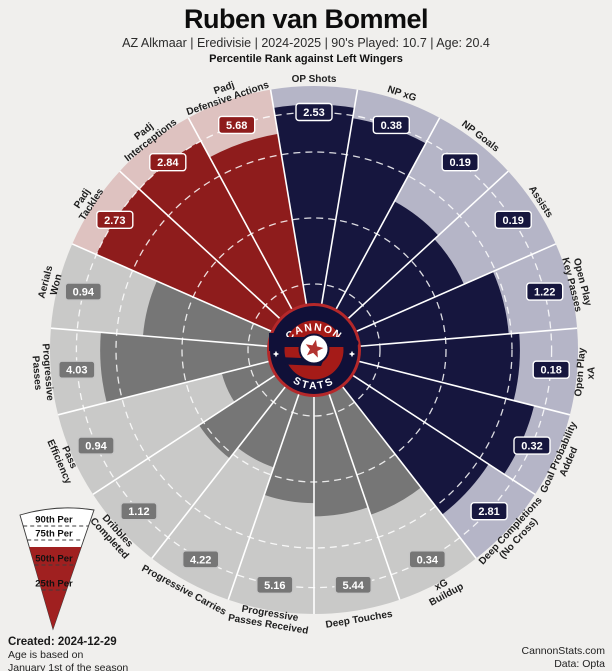  I want to click on value-text: 0.18, so click(550, 371).